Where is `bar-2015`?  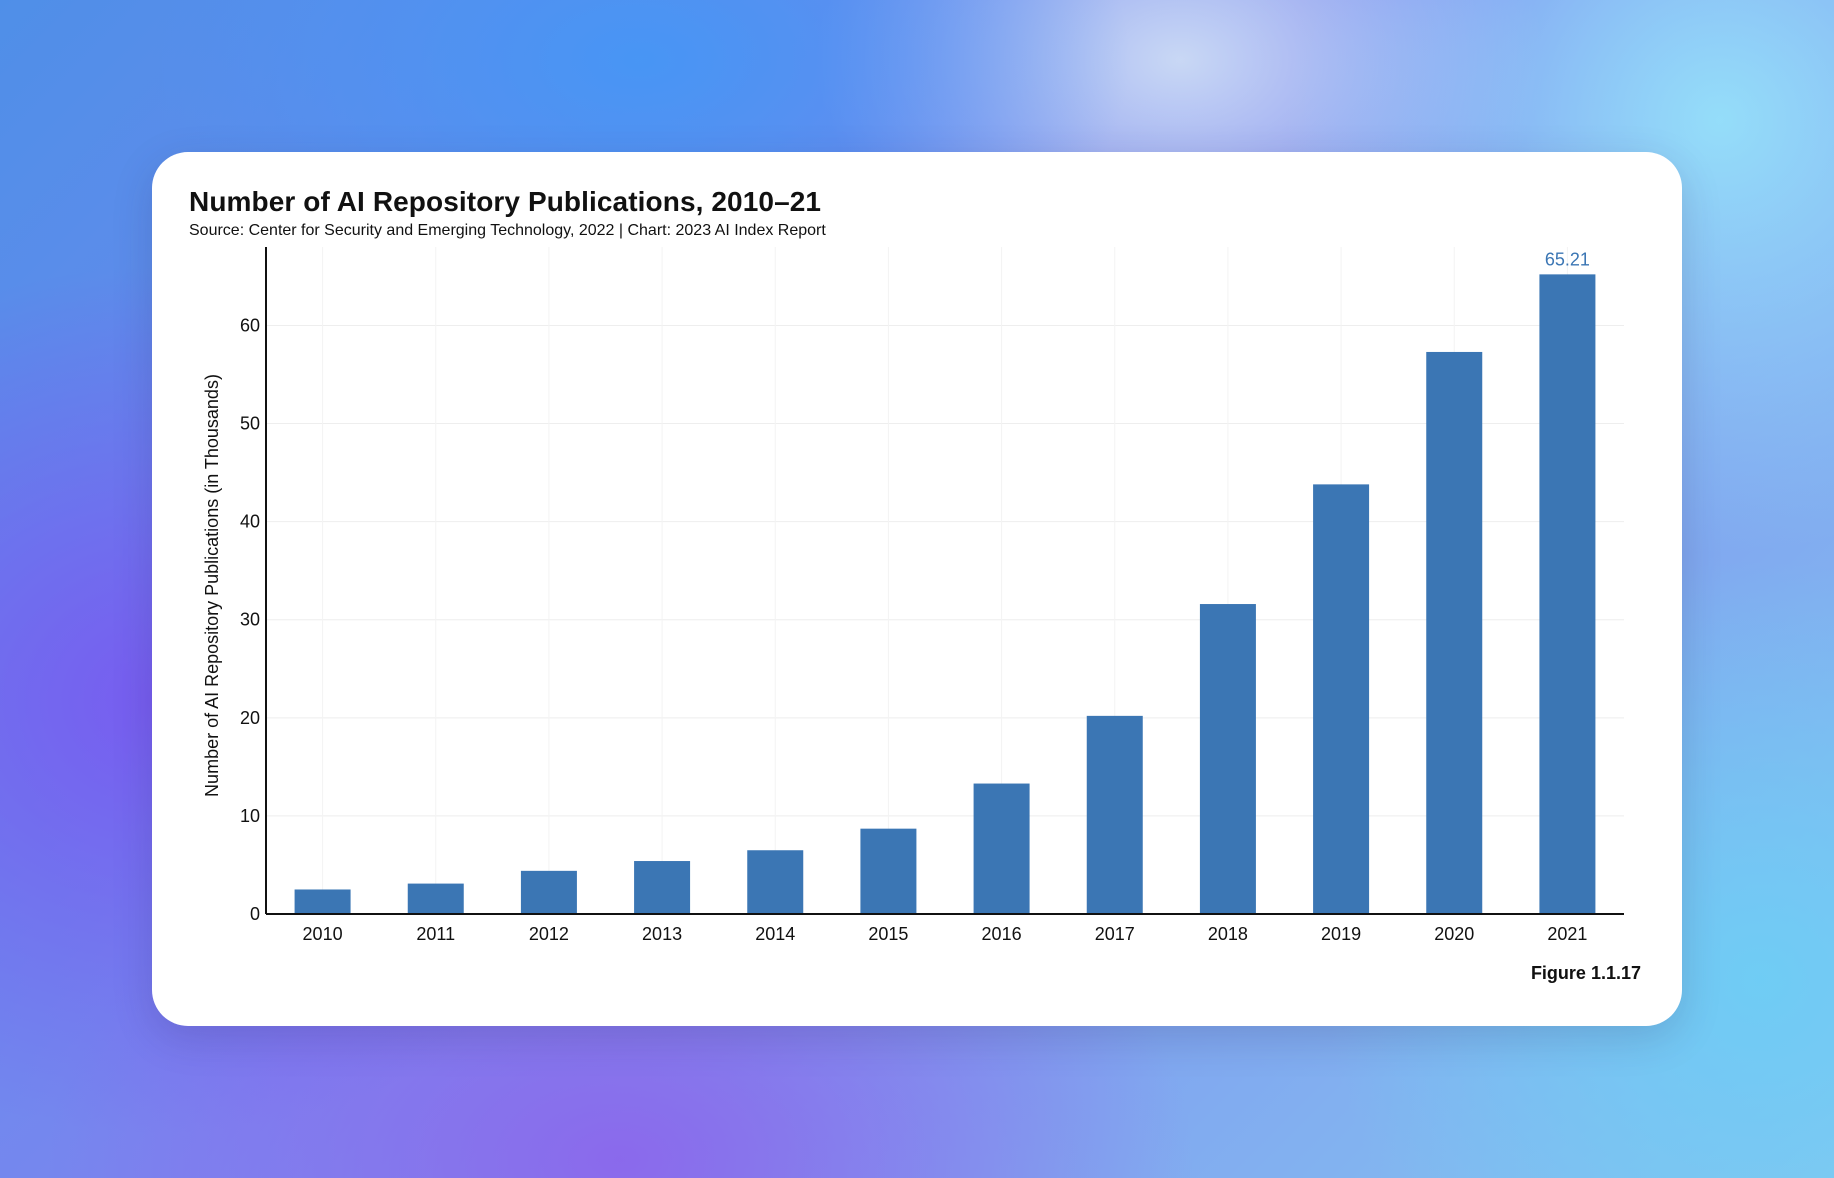
bar-2015 is located at coordinates (888, 871).